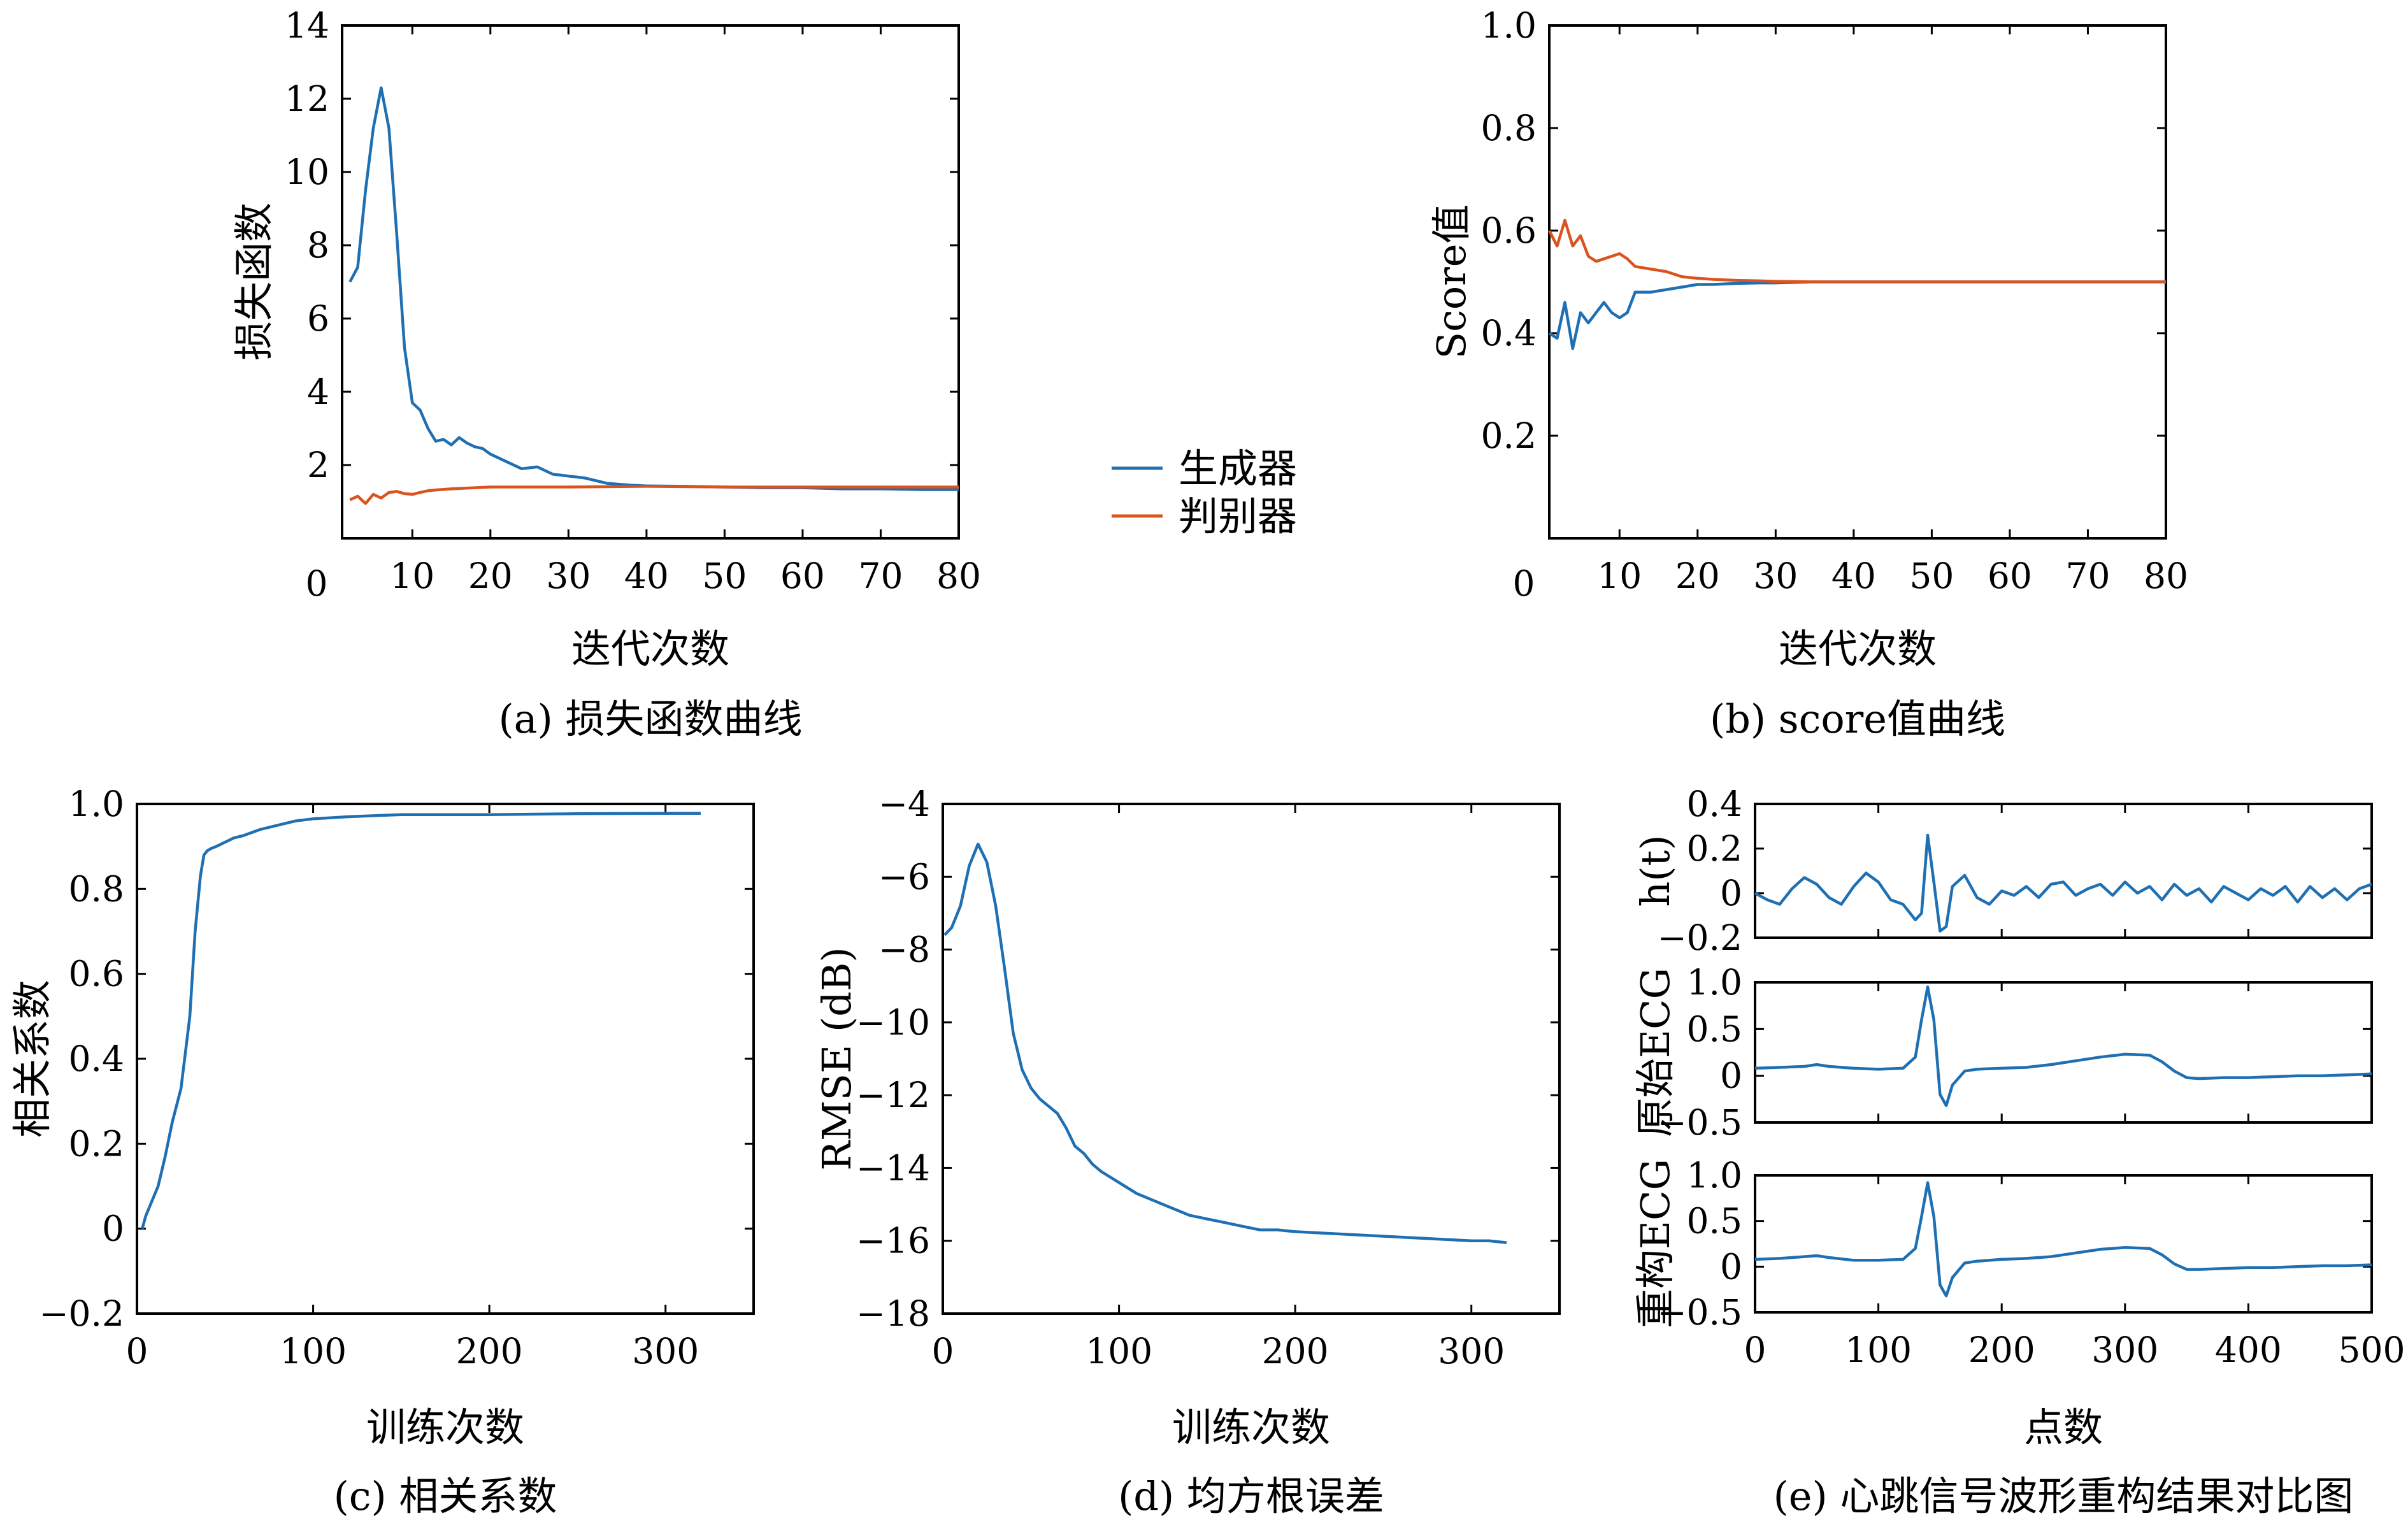 The height and width of the screenshot is (1520, 2408). I want to click on chart-c-ytick-label: 0, so click(113, 1228).